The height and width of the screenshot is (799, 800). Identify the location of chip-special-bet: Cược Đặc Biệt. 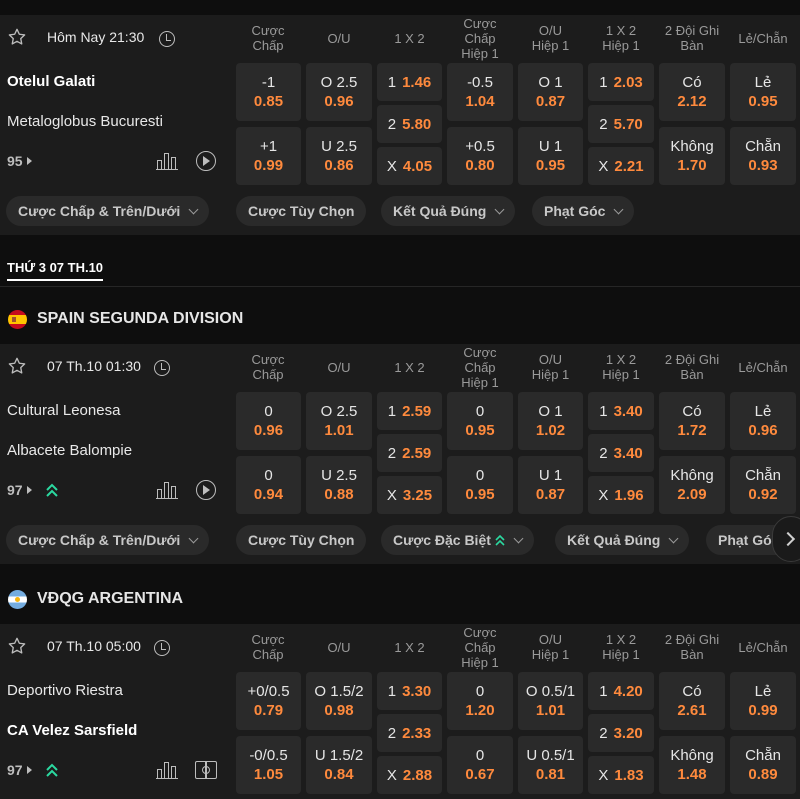
(457, 540).